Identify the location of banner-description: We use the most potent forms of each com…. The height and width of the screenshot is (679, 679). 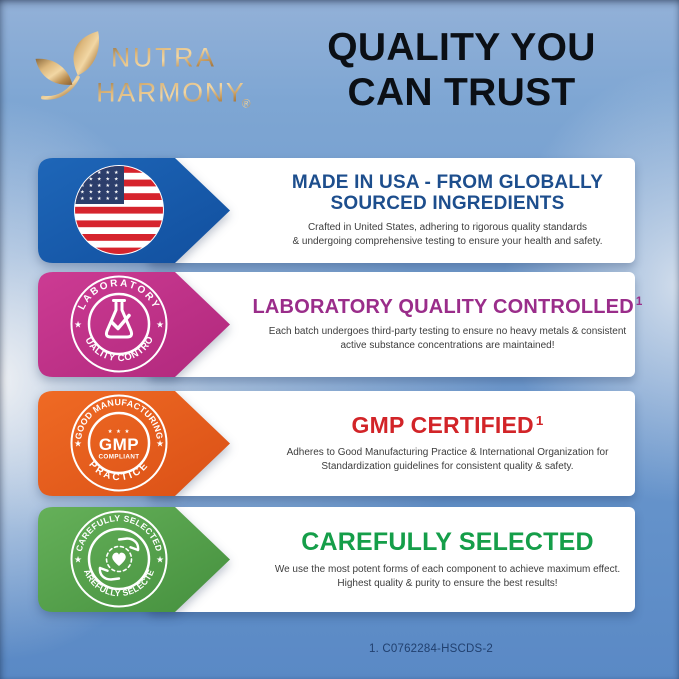
(447, 576).